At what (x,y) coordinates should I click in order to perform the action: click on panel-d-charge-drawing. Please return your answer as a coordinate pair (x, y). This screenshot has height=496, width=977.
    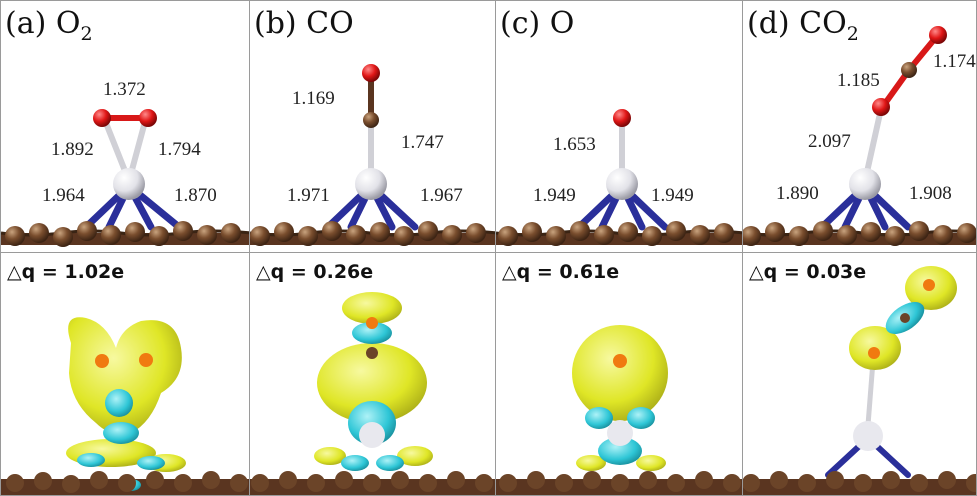
    Looking at the image, I should click on (859, 380).